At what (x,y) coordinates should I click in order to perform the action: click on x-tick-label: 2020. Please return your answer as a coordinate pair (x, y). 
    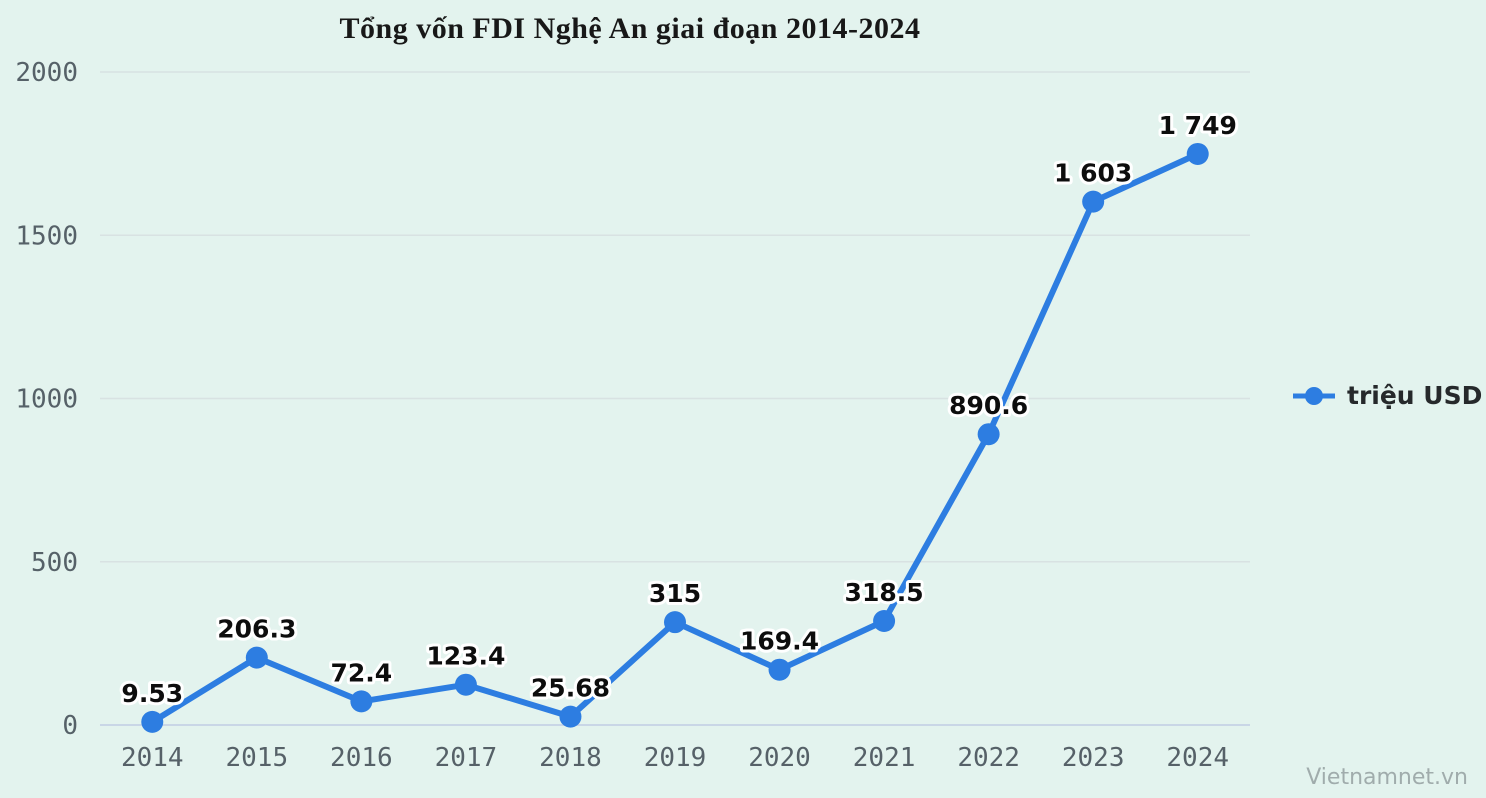
    Looking at the image, I should click on (779, 758).